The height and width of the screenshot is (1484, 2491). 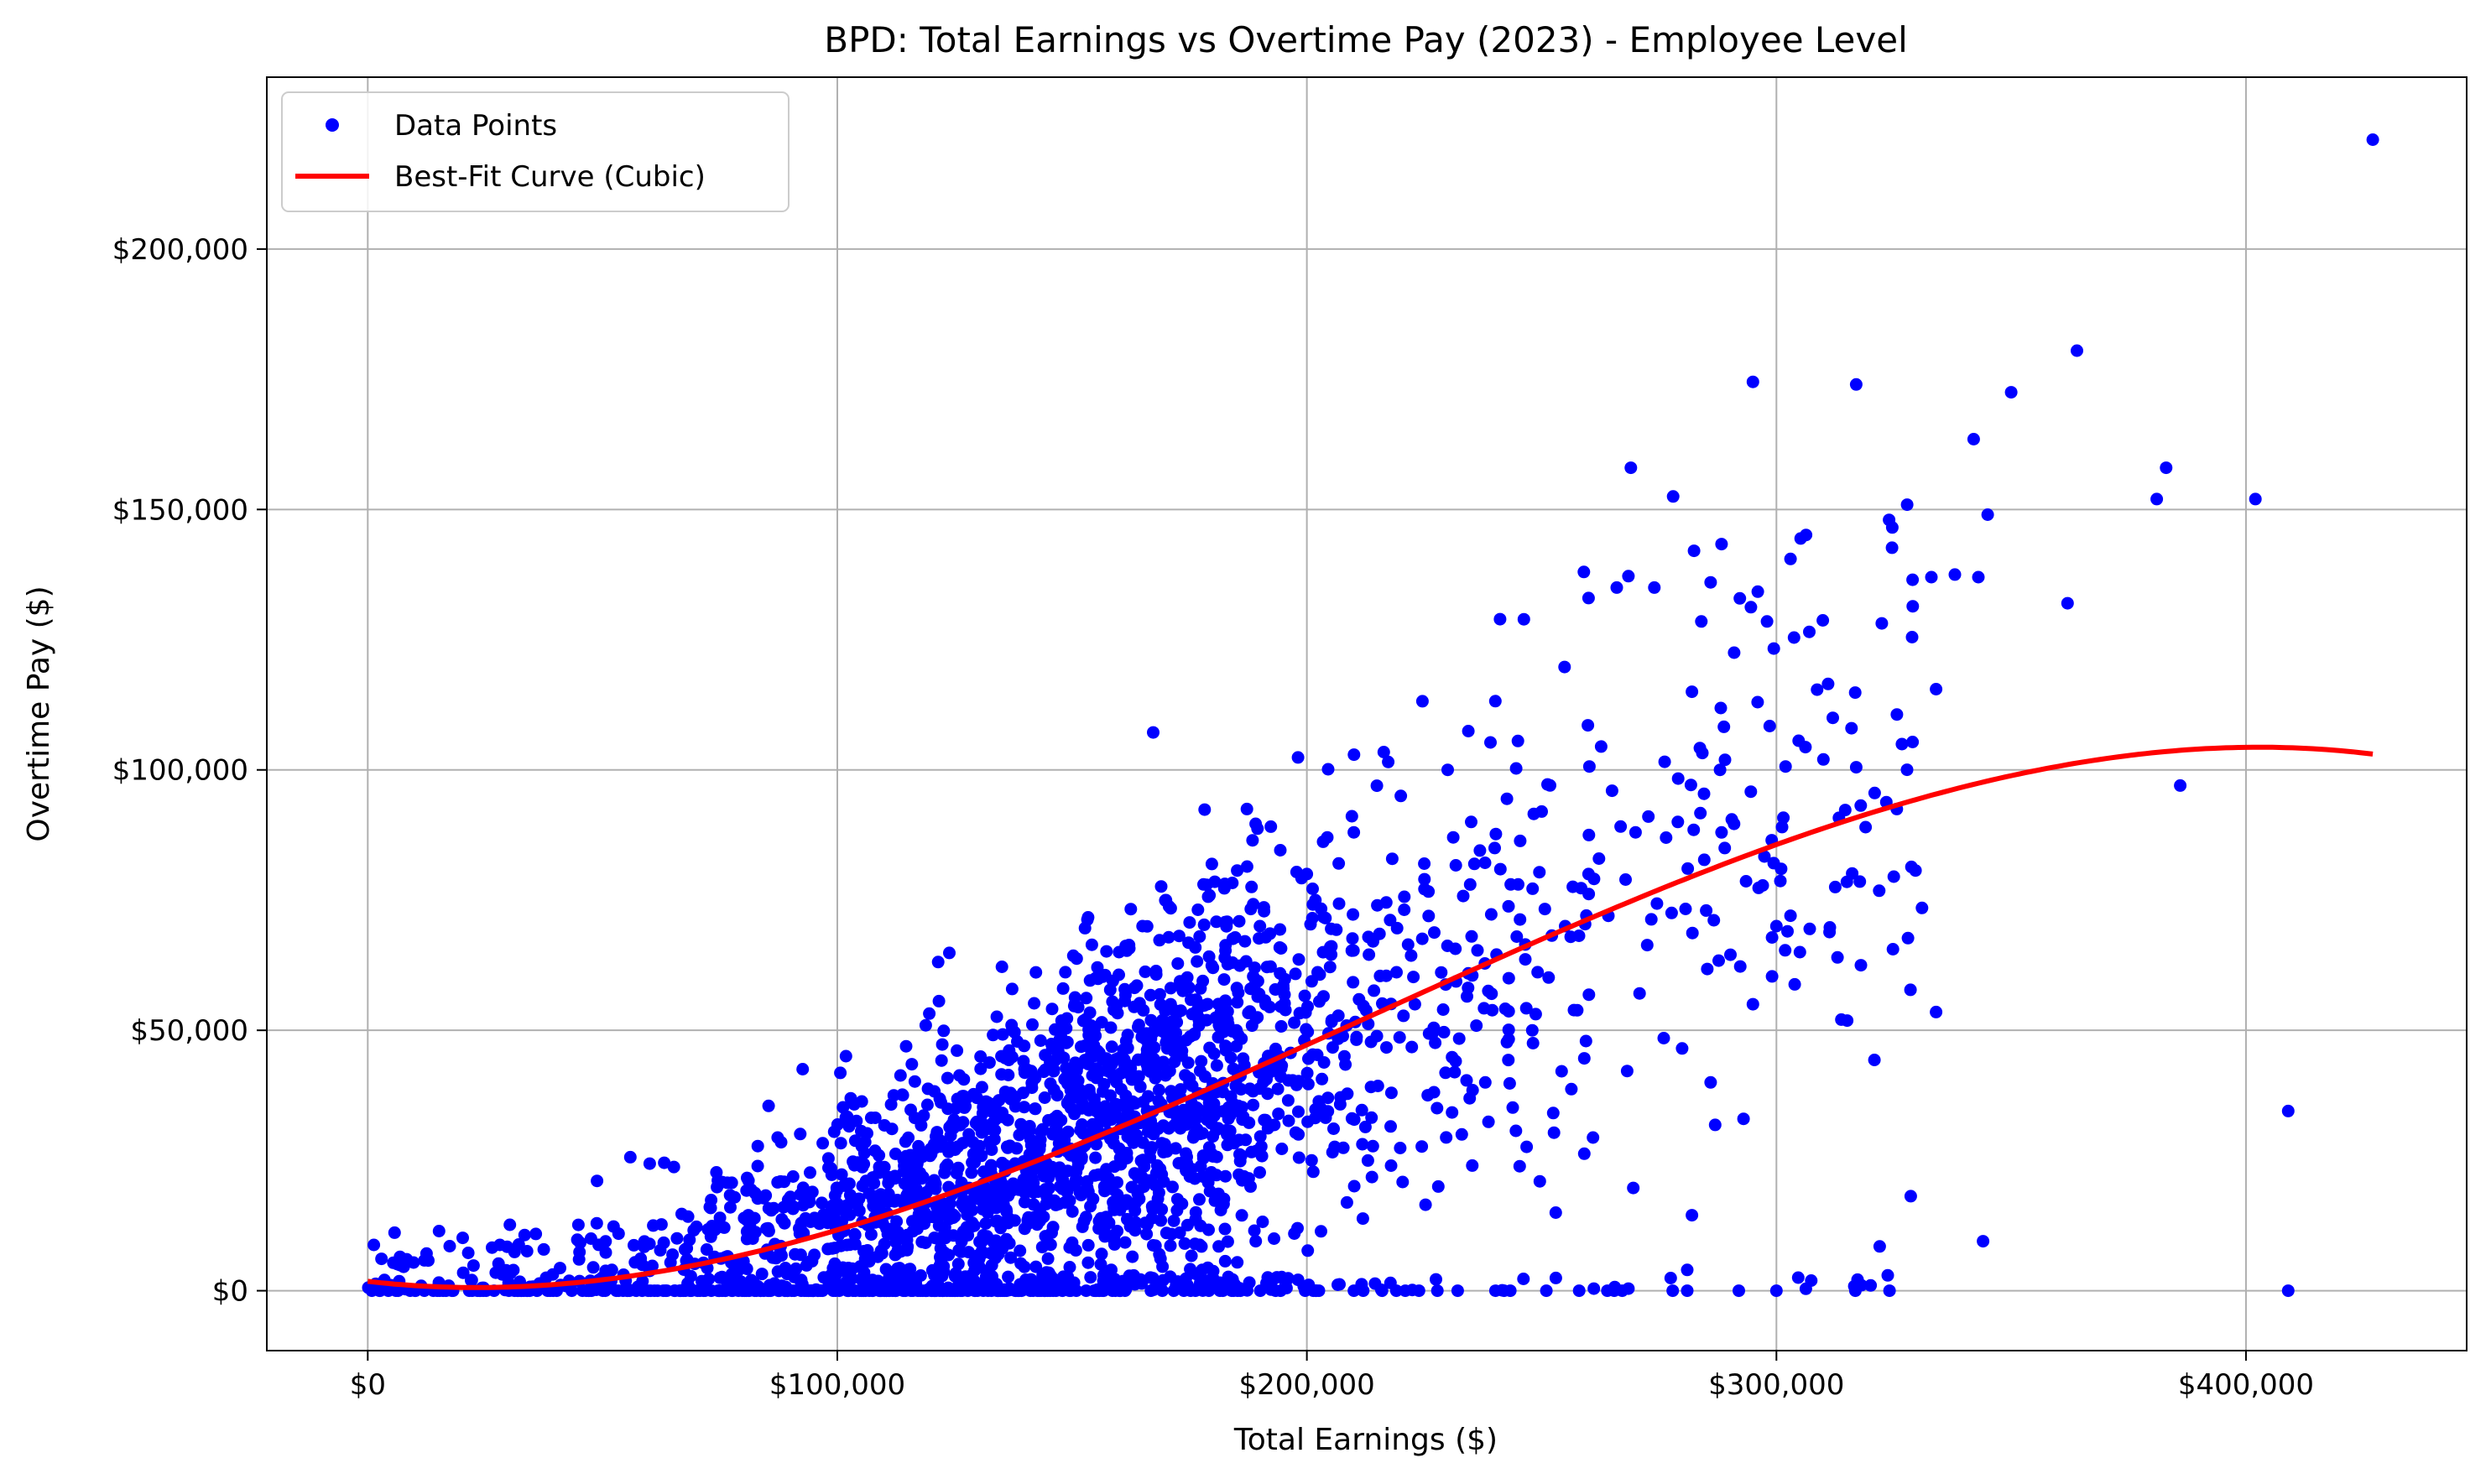 I want to click on y-axis-label: Overtime Pay ($), so click(x=39, y=713).